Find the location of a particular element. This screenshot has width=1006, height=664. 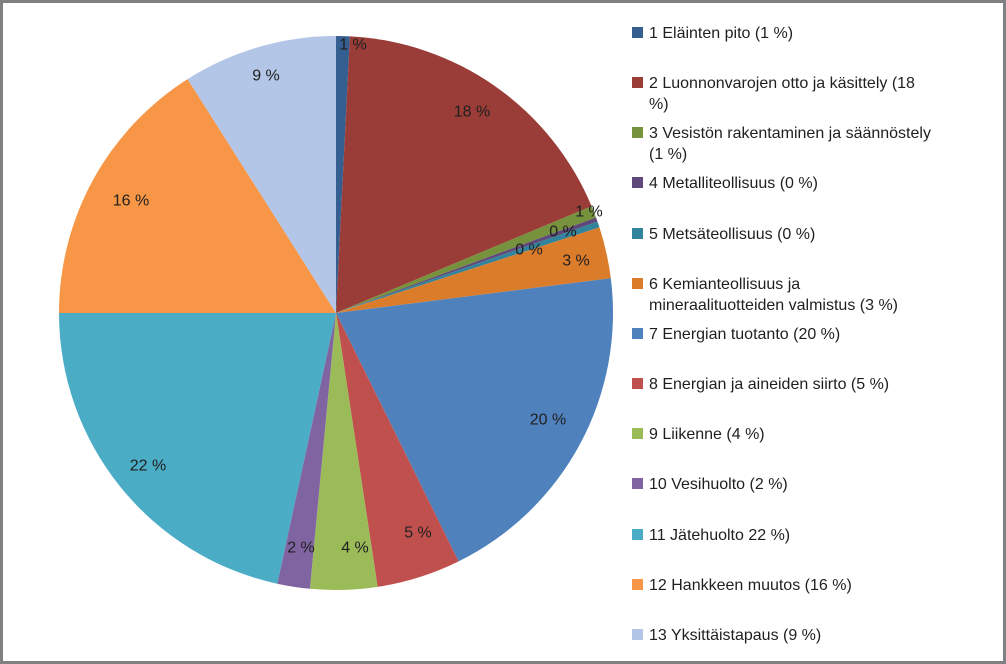

slice-label-8: 5 % is located at coordinates (418, 533).